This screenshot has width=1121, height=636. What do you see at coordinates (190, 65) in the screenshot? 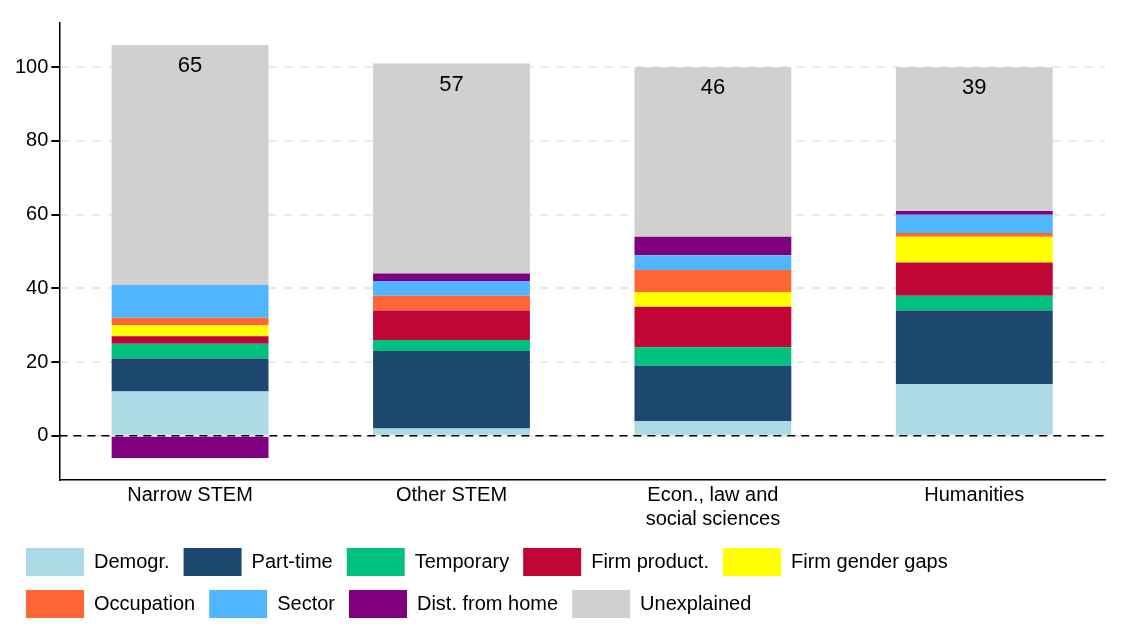
I see `data-label: 65` at bounding box center [190, 65].